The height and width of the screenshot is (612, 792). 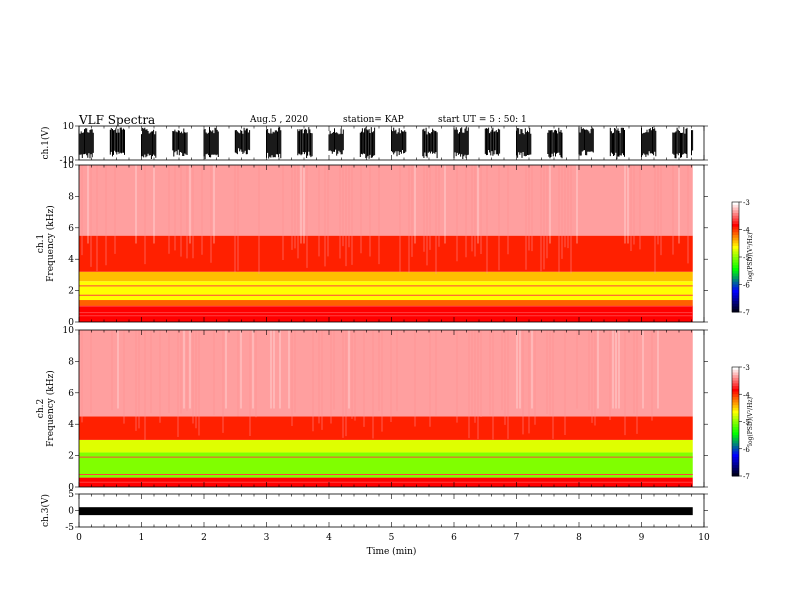 I want to click on panel-3-ylabel: ch.3(V), so click(x=45, y=510).